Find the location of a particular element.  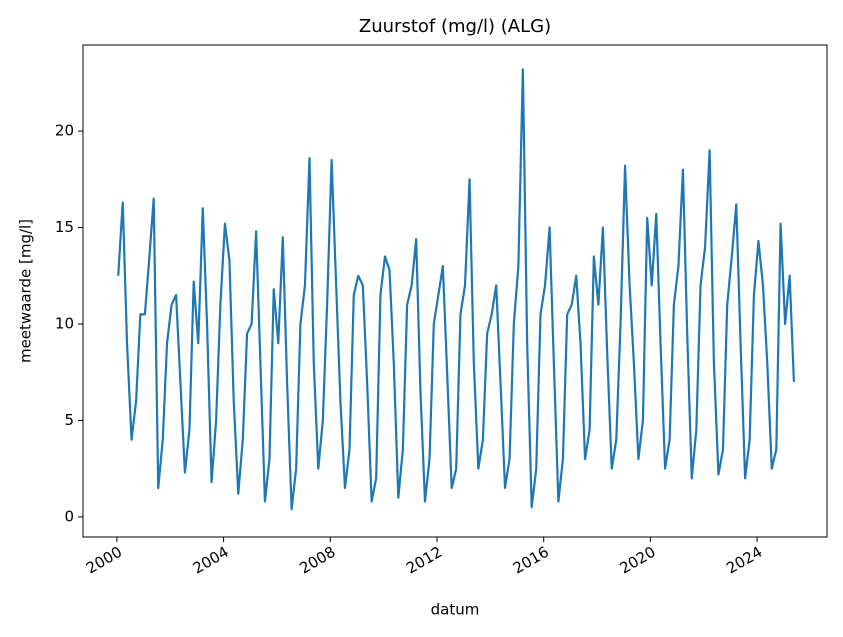

x-axis-label: datum is located at coordinates (455, 610).